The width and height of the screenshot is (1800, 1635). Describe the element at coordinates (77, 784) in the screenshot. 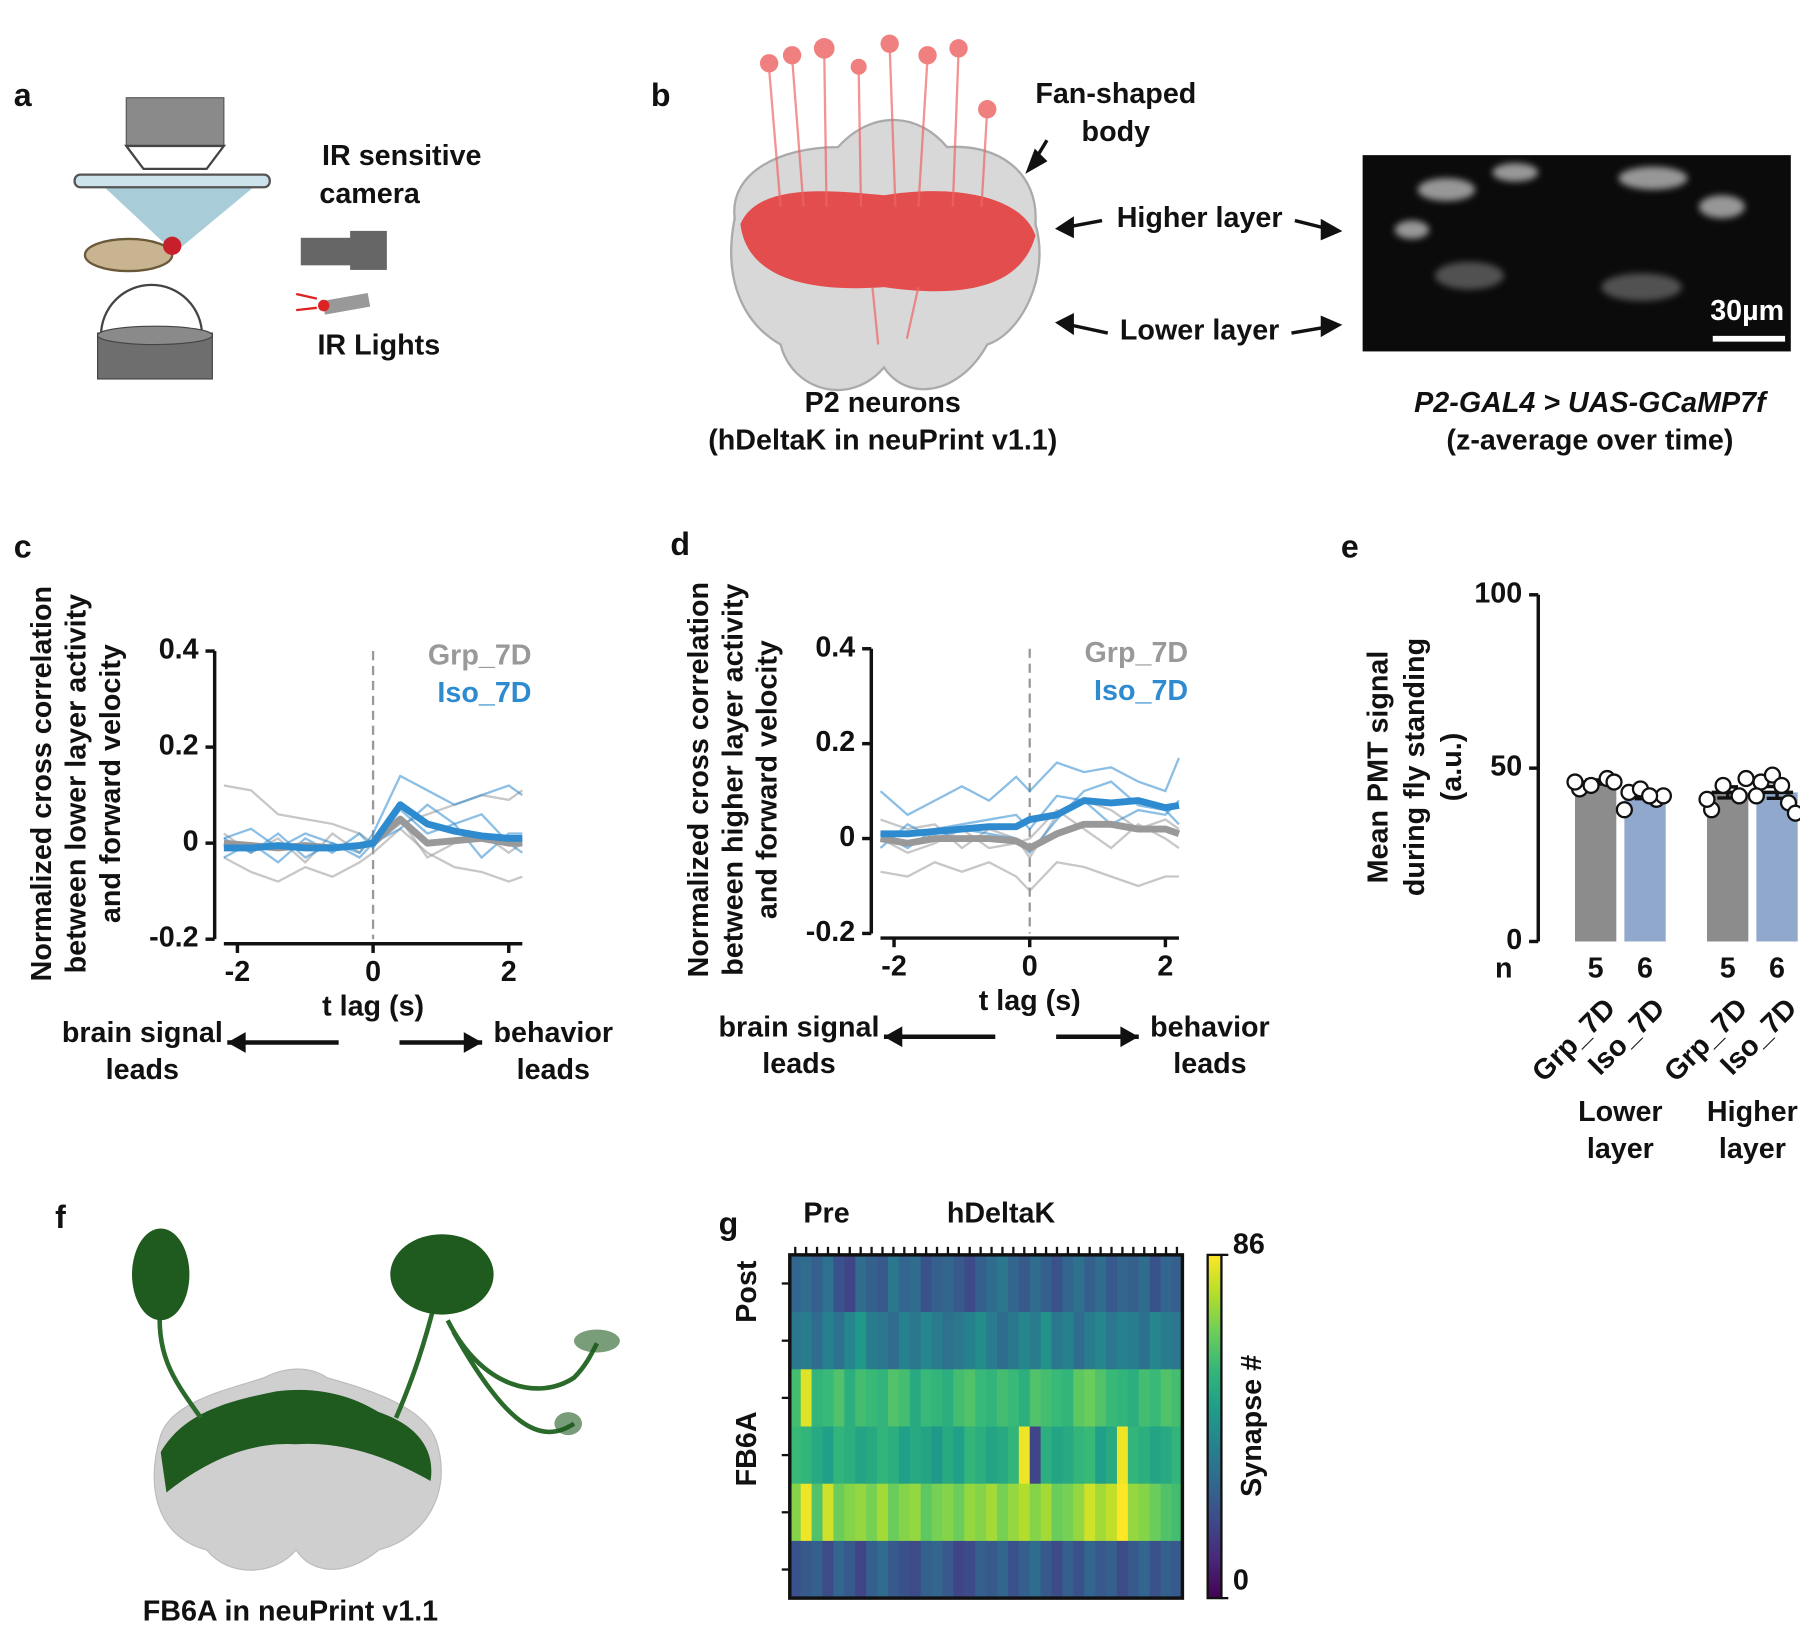

I see `y-axis-label: between lower layer activity` at that location.